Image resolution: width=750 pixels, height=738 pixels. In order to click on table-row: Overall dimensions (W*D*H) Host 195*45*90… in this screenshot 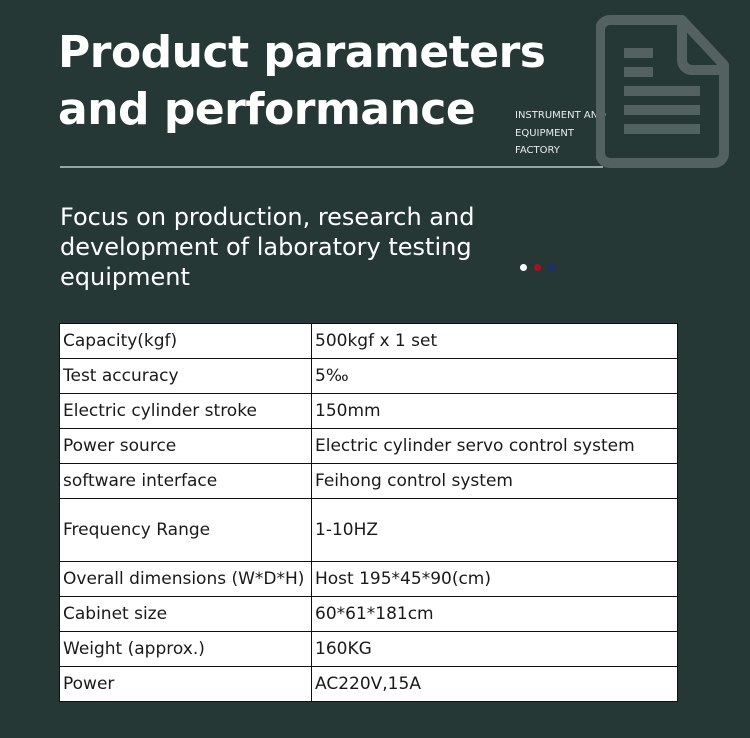, I will do `click(368, 579)`.